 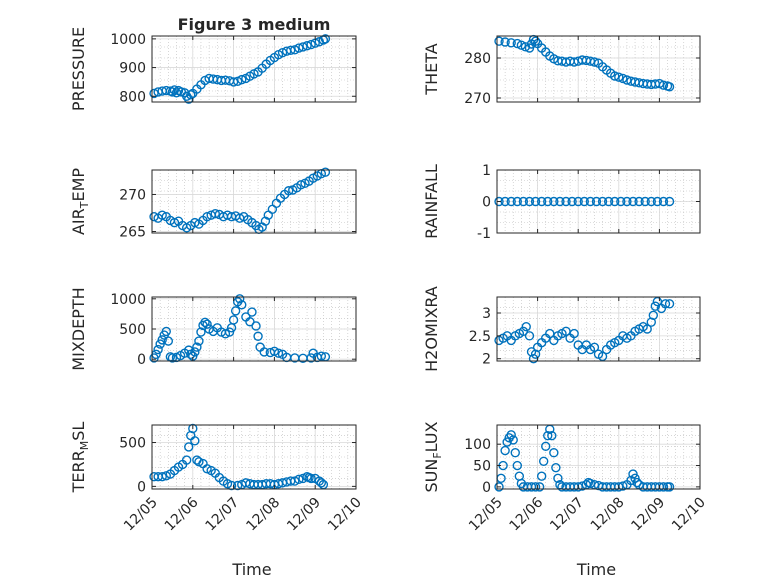 What do you see at coordinates (78, 185) in the screenshot?
I see `y-axis-label-part: EMP` at bounding box center [78, 185].